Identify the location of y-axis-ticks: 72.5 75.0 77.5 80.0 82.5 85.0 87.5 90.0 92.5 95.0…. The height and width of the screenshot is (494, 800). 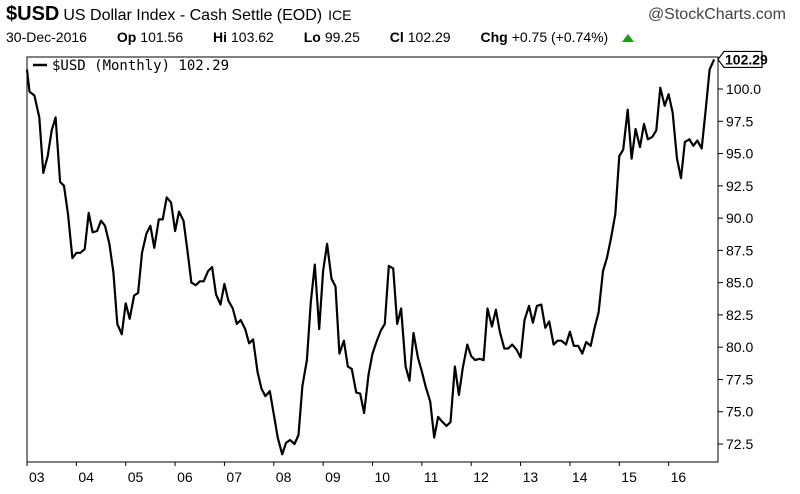
(739, 266).